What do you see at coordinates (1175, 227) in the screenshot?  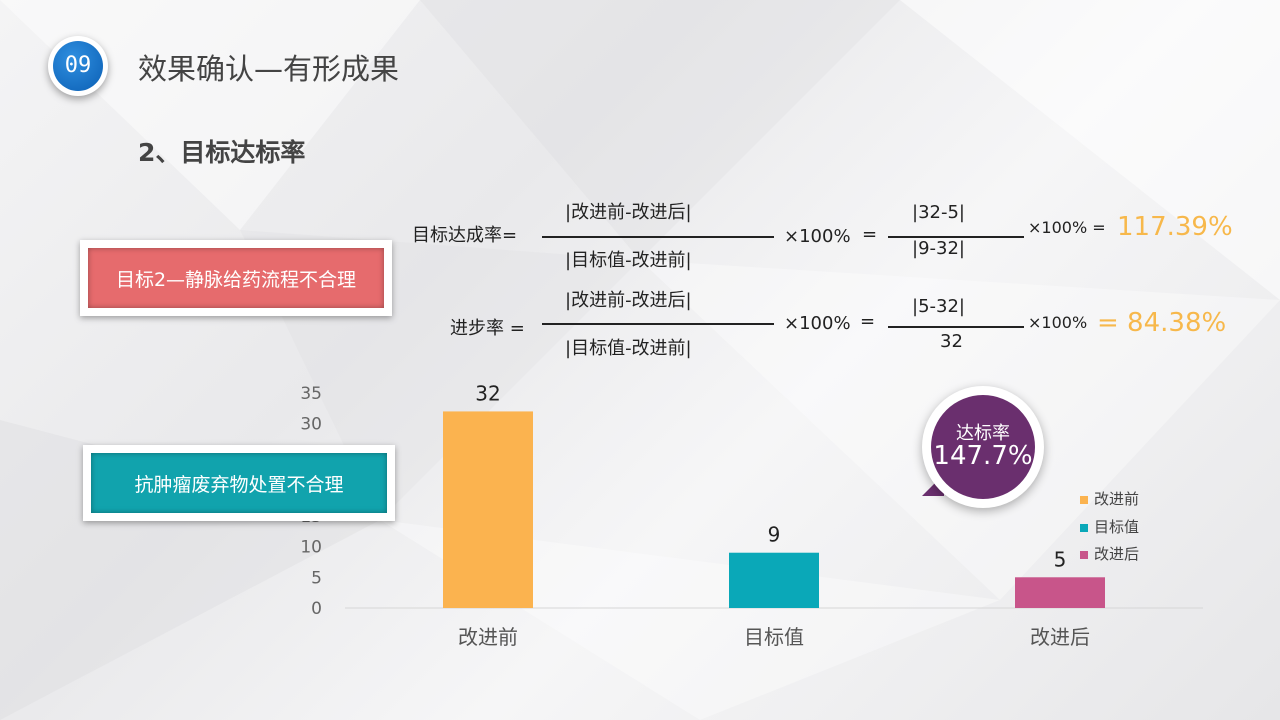 I see `formula1-result: 117.39%` at bounding box center [1175, 227].